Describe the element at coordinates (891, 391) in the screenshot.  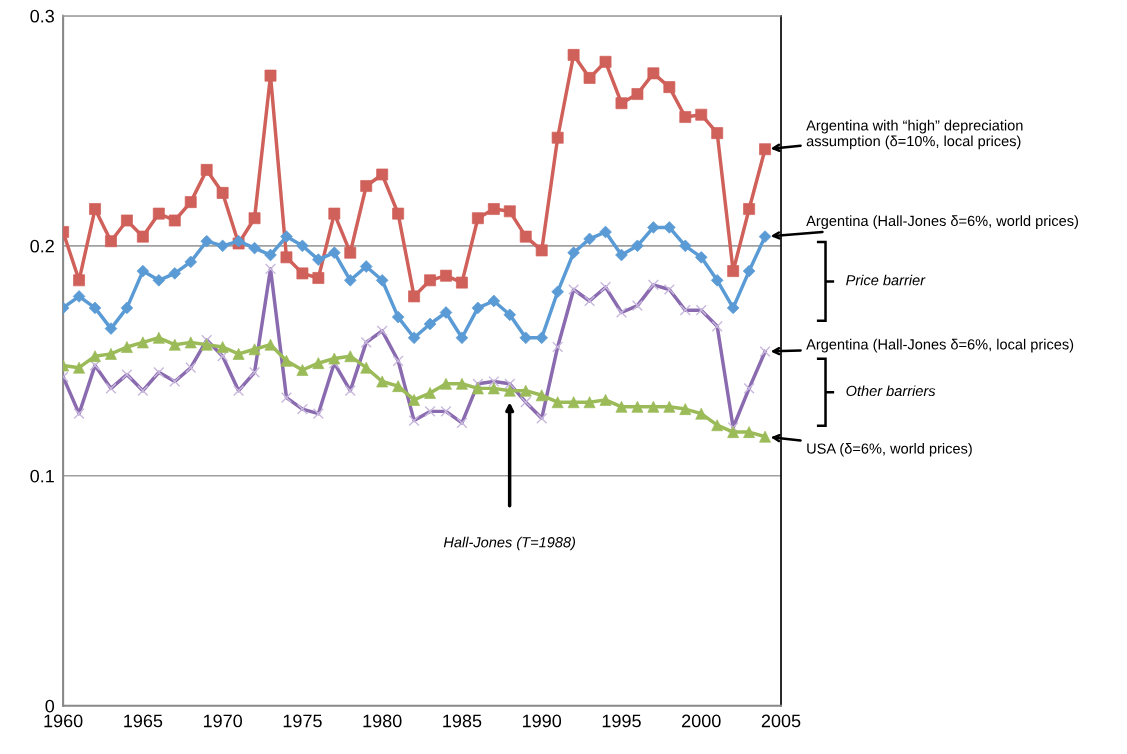
I see `text: Other barriers` at that location.